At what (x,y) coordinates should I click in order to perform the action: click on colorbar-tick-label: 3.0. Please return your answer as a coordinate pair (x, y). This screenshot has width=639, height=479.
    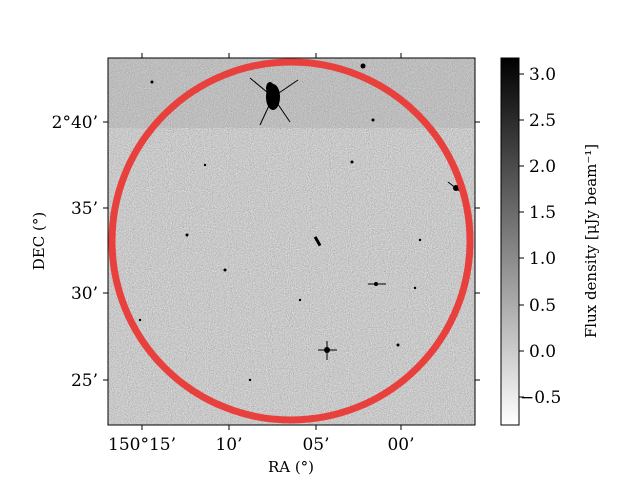
    Looking at the image, I should click on (542, 75).